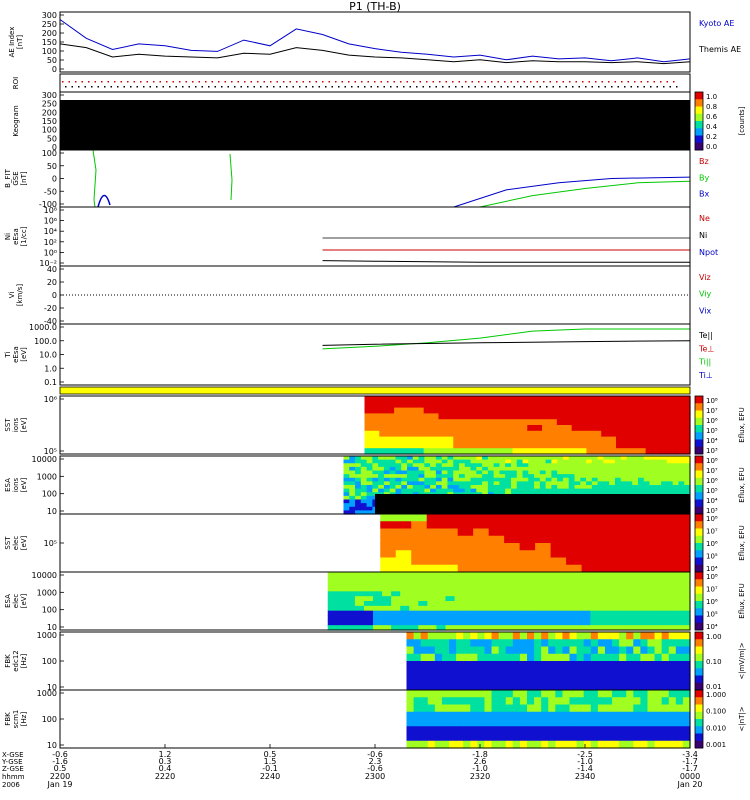 The image size is (750, 800). I want to click on series-line, so click(584, 194).